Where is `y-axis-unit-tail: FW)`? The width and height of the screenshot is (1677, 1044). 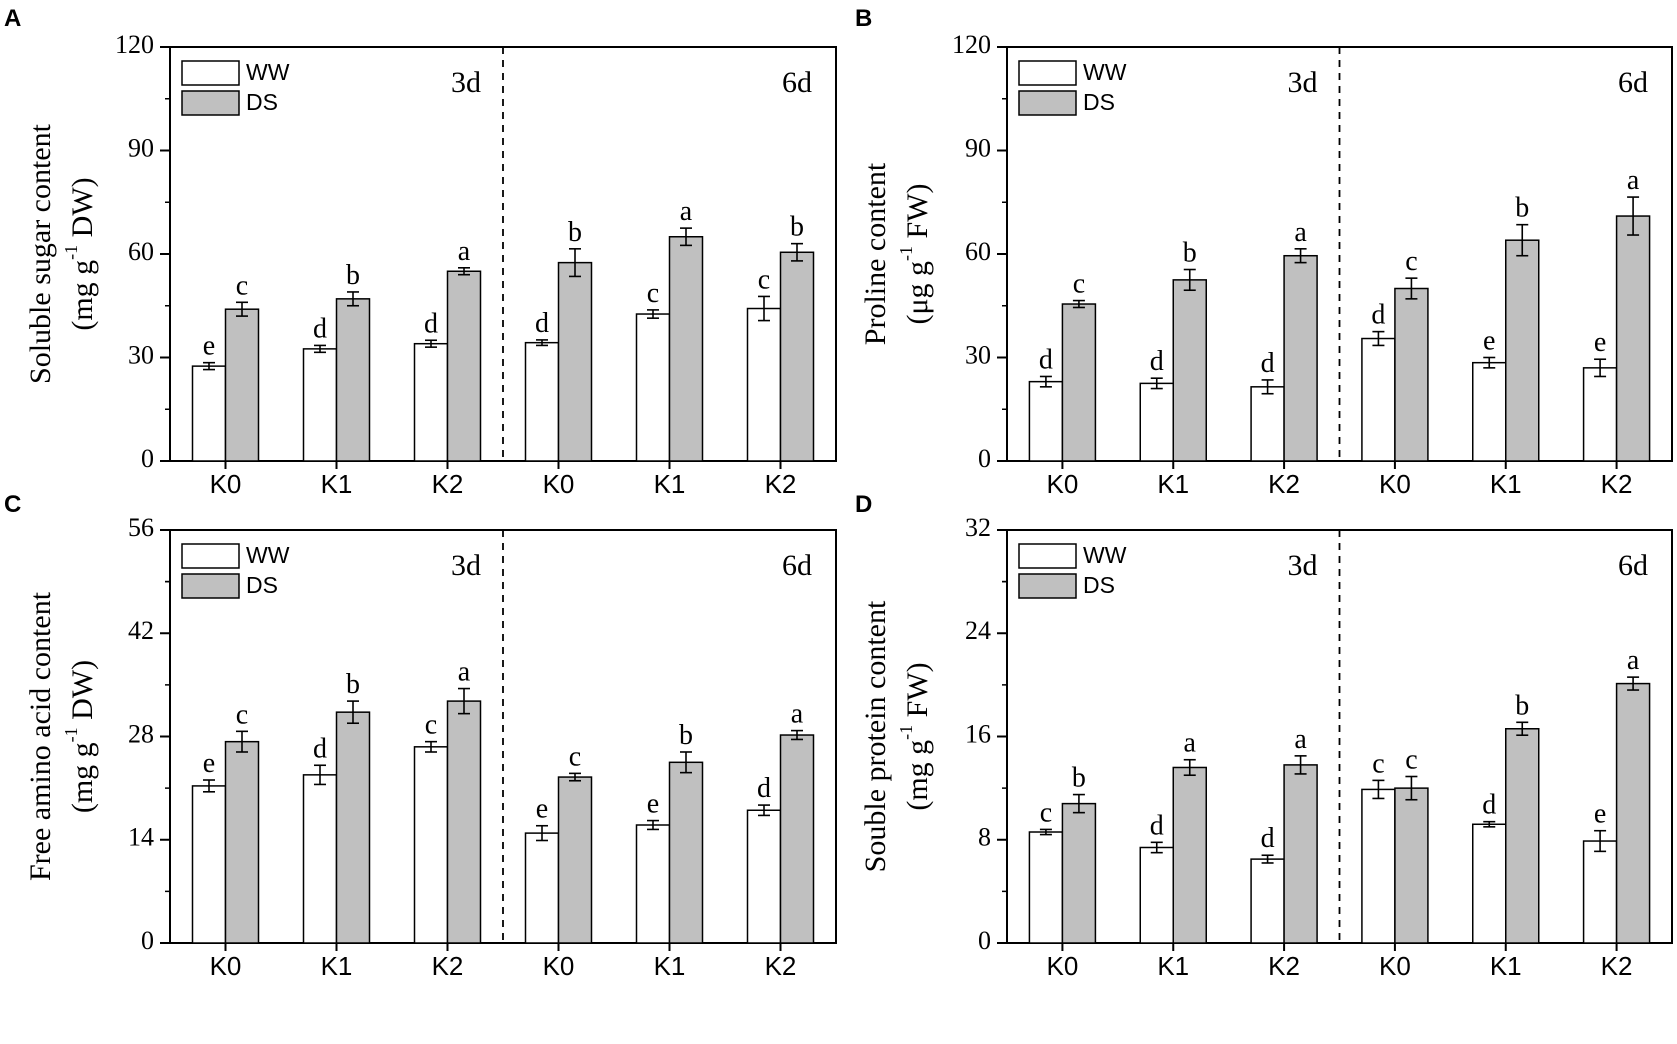 y-axis-unit-tail: FW) is located at coordinates (917, 214).